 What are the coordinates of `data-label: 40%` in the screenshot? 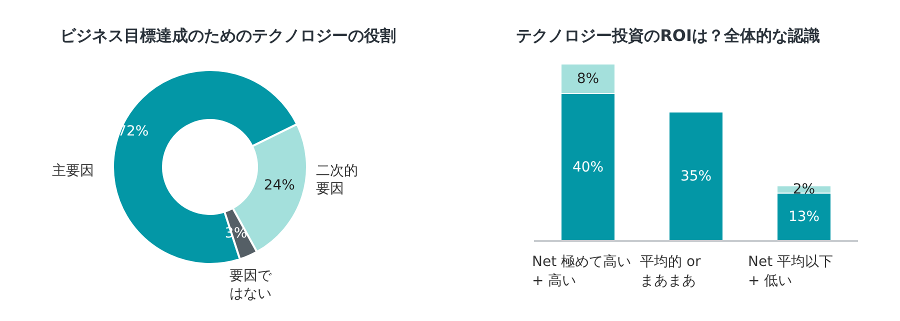 It's located at (588, 167).